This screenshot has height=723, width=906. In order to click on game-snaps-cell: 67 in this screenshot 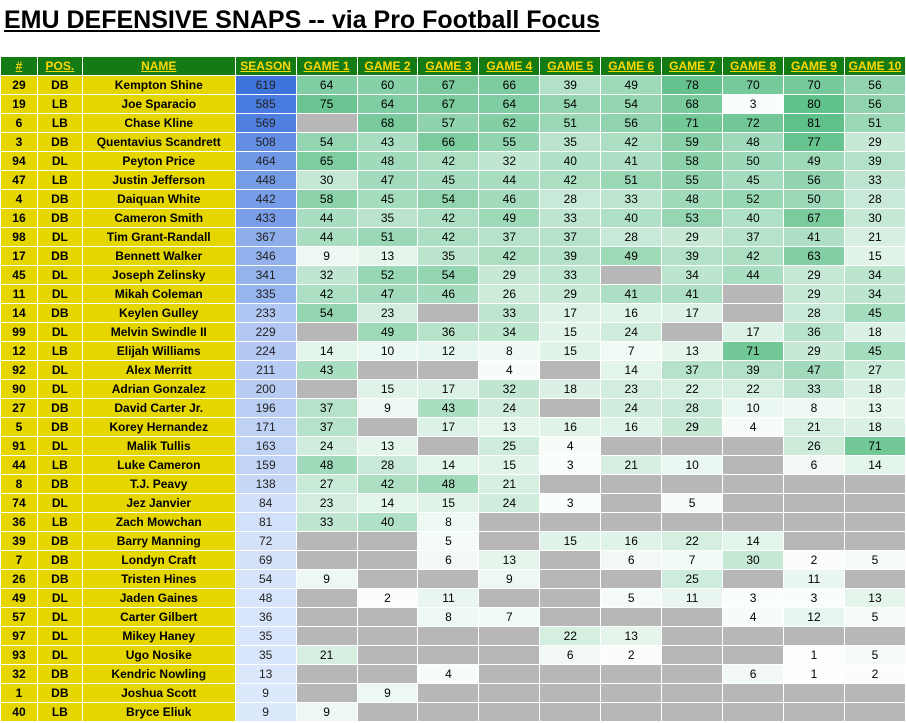, I will do `click(814, 218)`.